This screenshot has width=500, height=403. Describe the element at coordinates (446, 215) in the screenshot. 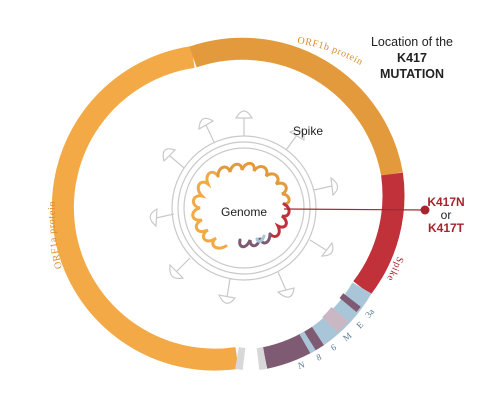

I see `or-label: or` at that location.